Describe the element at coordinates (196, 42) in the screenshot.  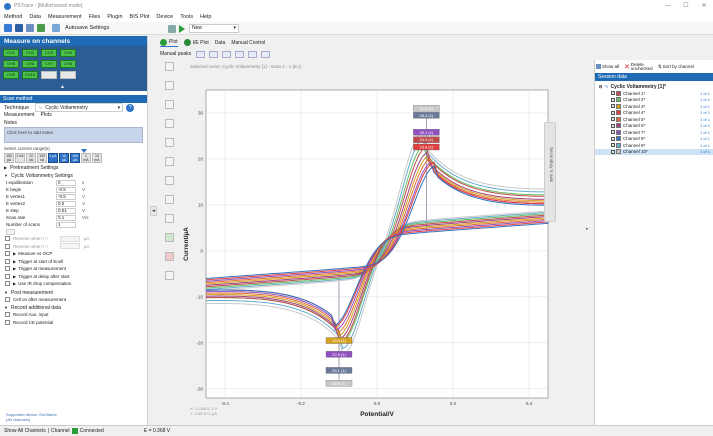
I see `tab-ie-plot: I/E Plot` at that location.